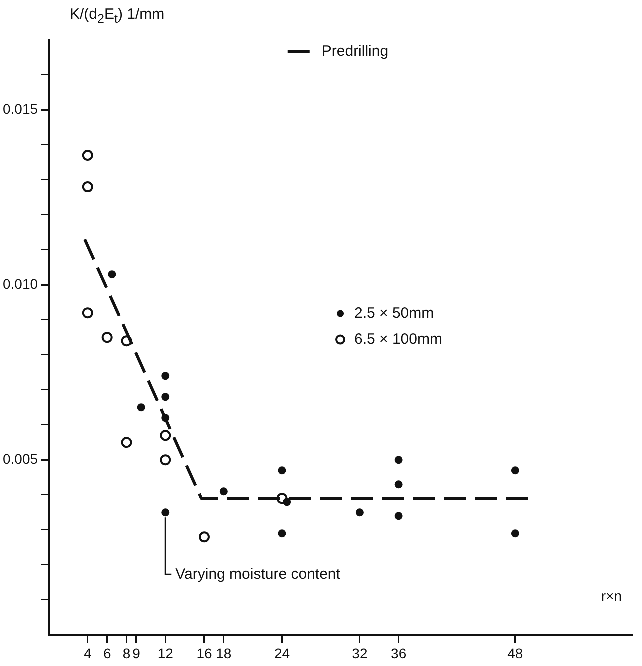  What do you see at coordinates (355, 51) in the screenshot?
I see `legend-label: Predrilling` at bounding box center [355, 51].